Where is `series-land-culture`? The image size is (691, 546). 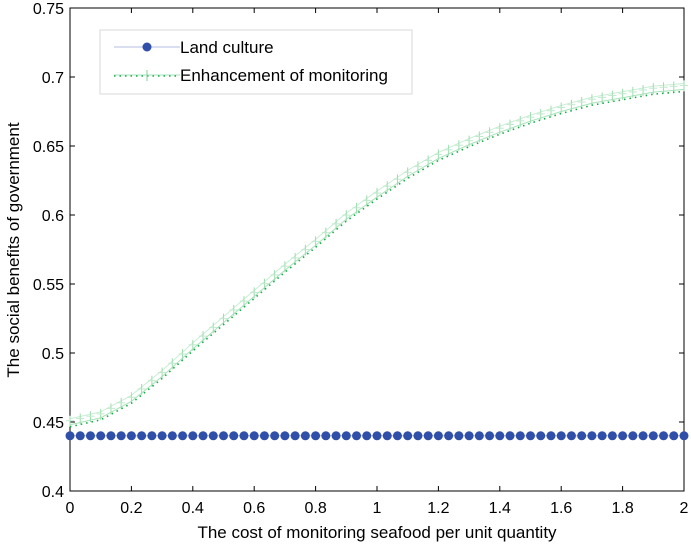 series-land-culture is located at coordinates (377, 436).